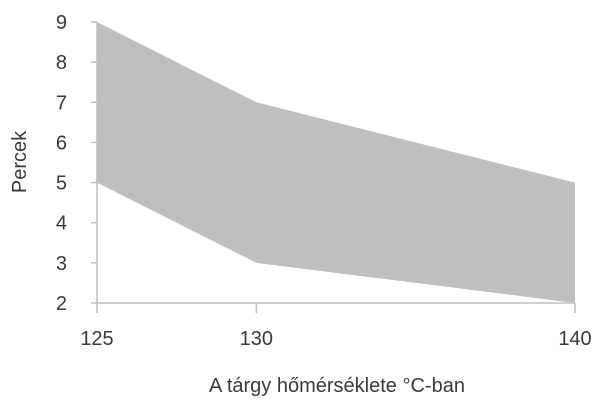 This screenshot has height=400, width=598. I want to click on y-tick-label: 2, so click(61, 304).